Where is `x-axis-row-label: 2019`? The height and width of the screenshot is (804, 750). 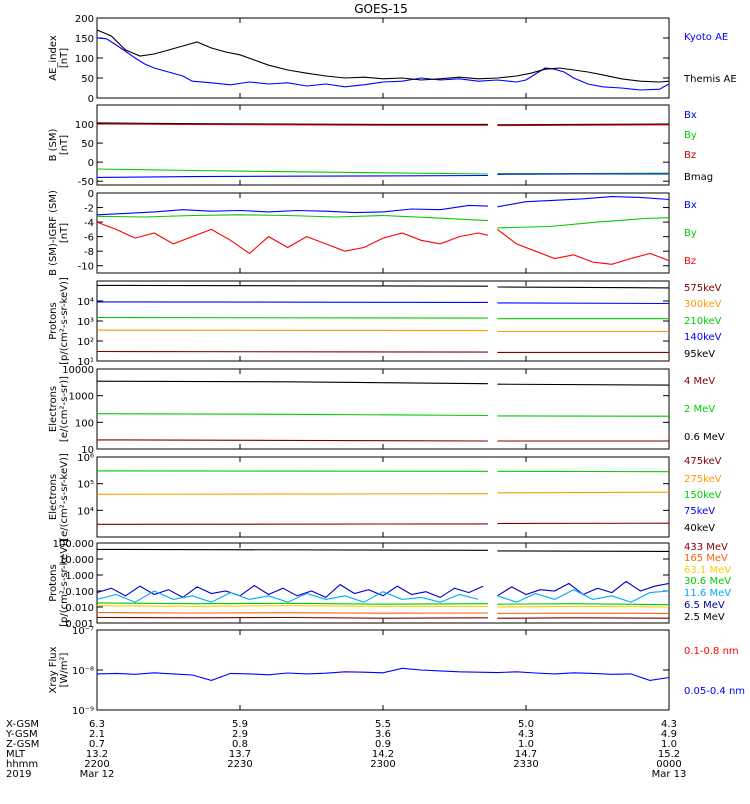
x-axis-row-label: 2019 is located at coordinates (18, 774).